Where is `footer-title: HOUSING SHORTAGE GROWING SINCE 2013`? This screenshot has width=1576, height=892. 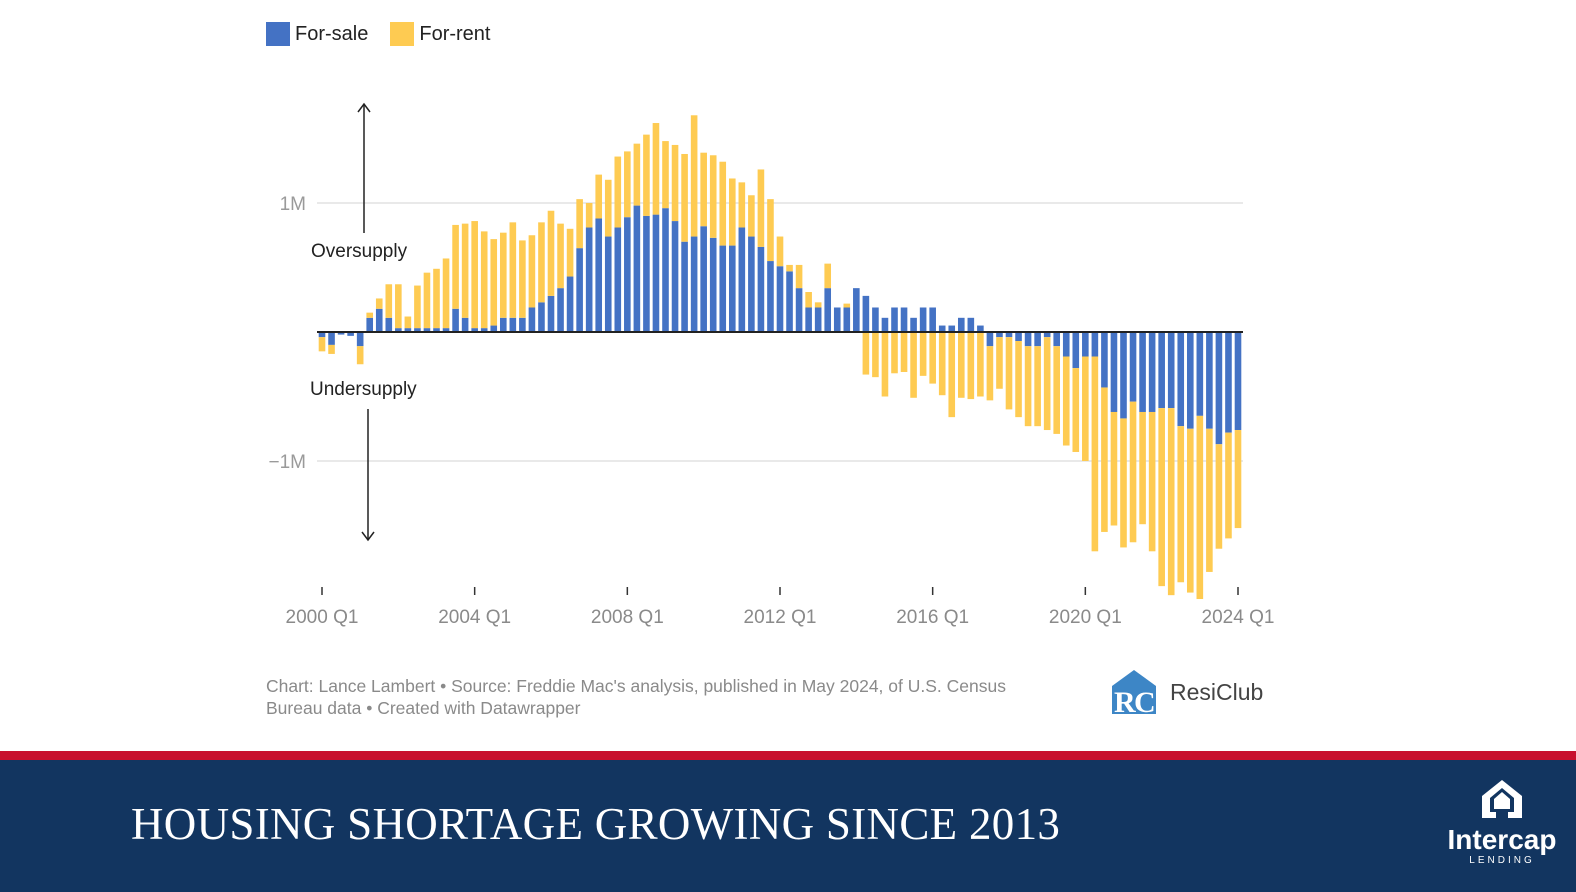
footer-title: HOUSING SHORTAGE GROWING SINCE 2013 is located at coordinates (596, 824).